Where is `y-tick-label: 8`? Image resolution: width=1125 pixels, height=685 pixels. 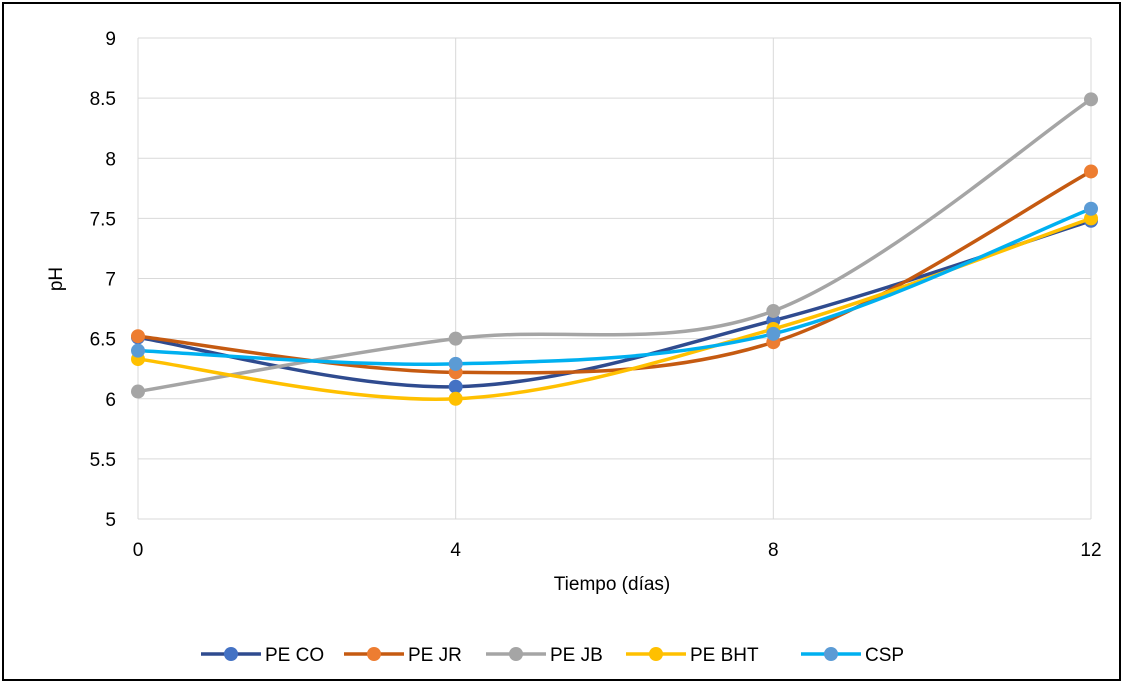 y-tick-label: 8 is located at coordinates (110, 159).